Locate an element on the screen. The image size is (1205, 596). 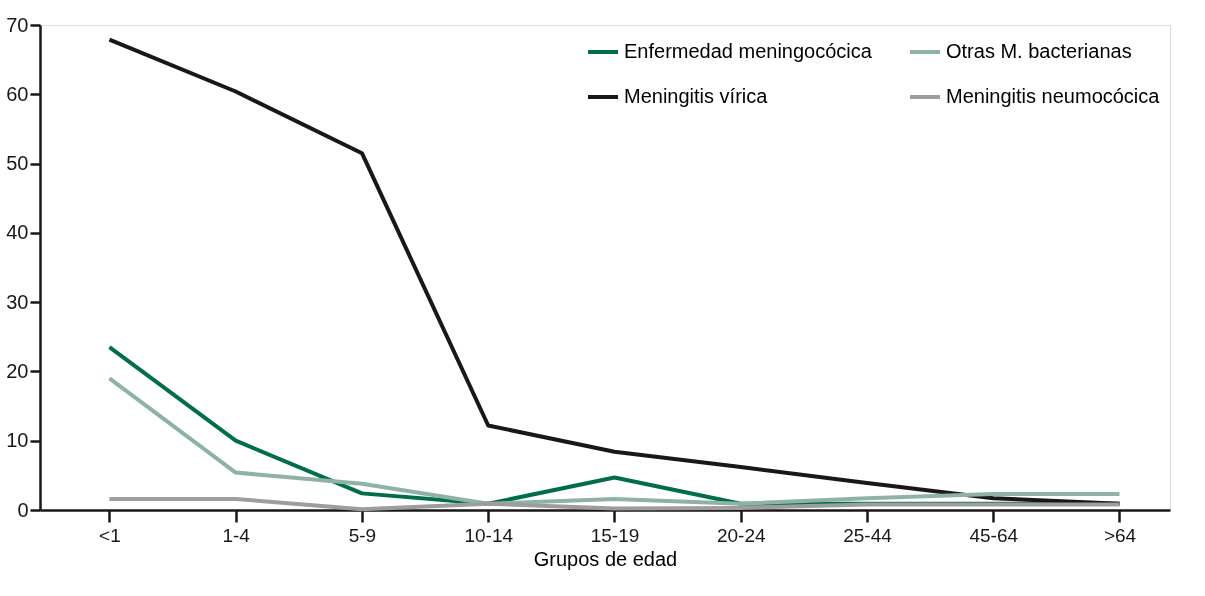
legend-label: Enfermedad meningocócica is located at coordinates (748, 51).